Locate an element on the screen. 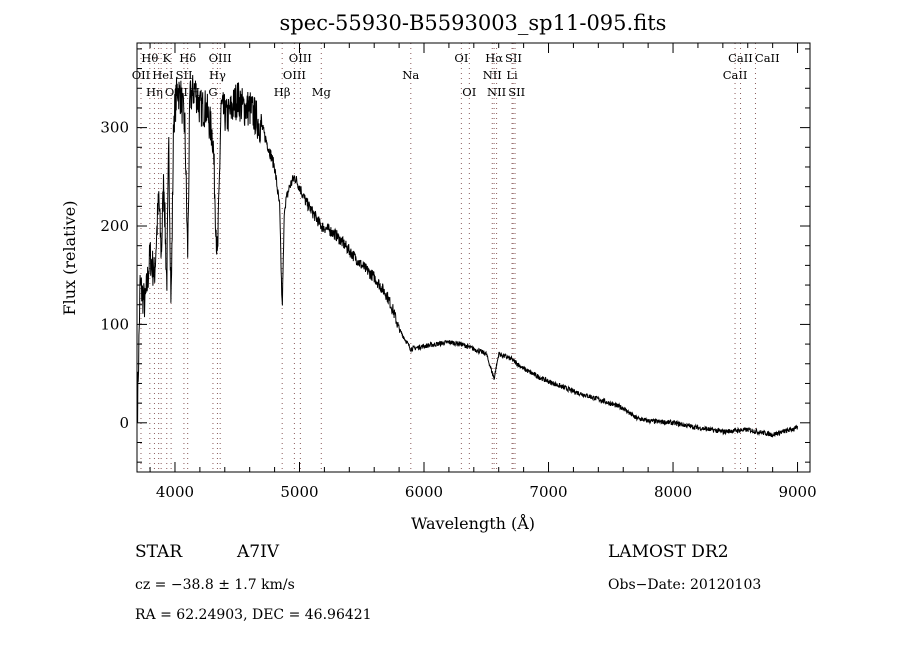 This screenshot has height=650, width=900. x-tick-label: 5000 is located at coordinates (299, 492).